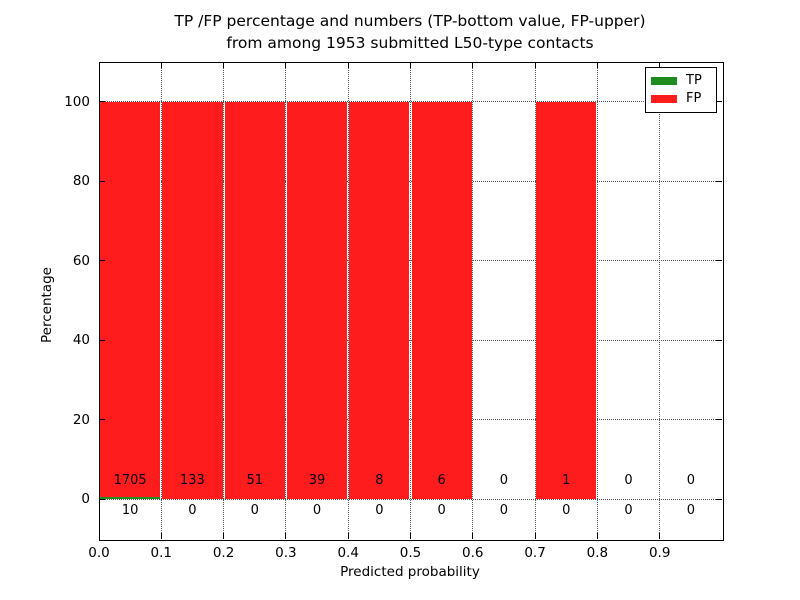  I want to click on x-tick-label: 0.2, so click(223, 553).